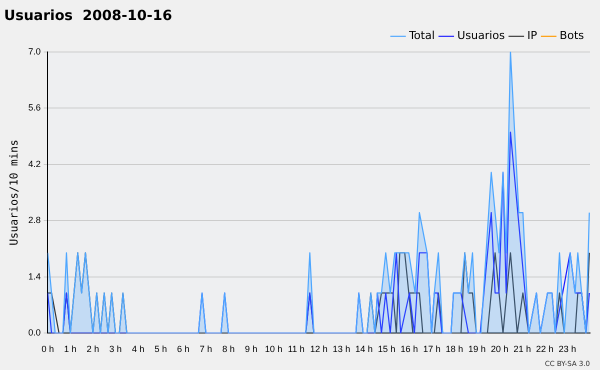 This screenshot has width=600, height=370. What do you see at coordinates (138, 349) in the screenshot?
I see `x-tick-label: 4 h` at bounding box center [138, 349].